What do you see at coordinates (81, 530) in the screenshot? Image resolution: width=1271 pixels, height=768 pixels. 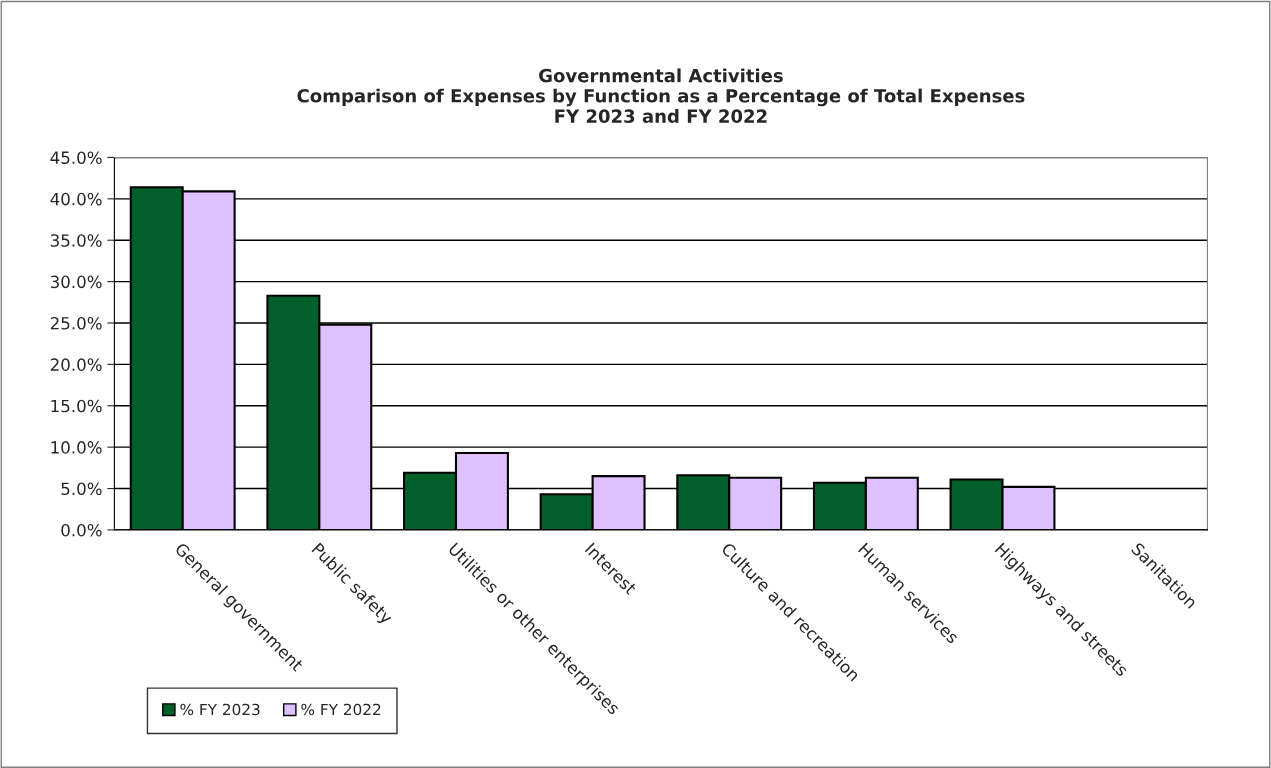 I see `y-tick-label: 0.0%` at bounding box center [81, 530].